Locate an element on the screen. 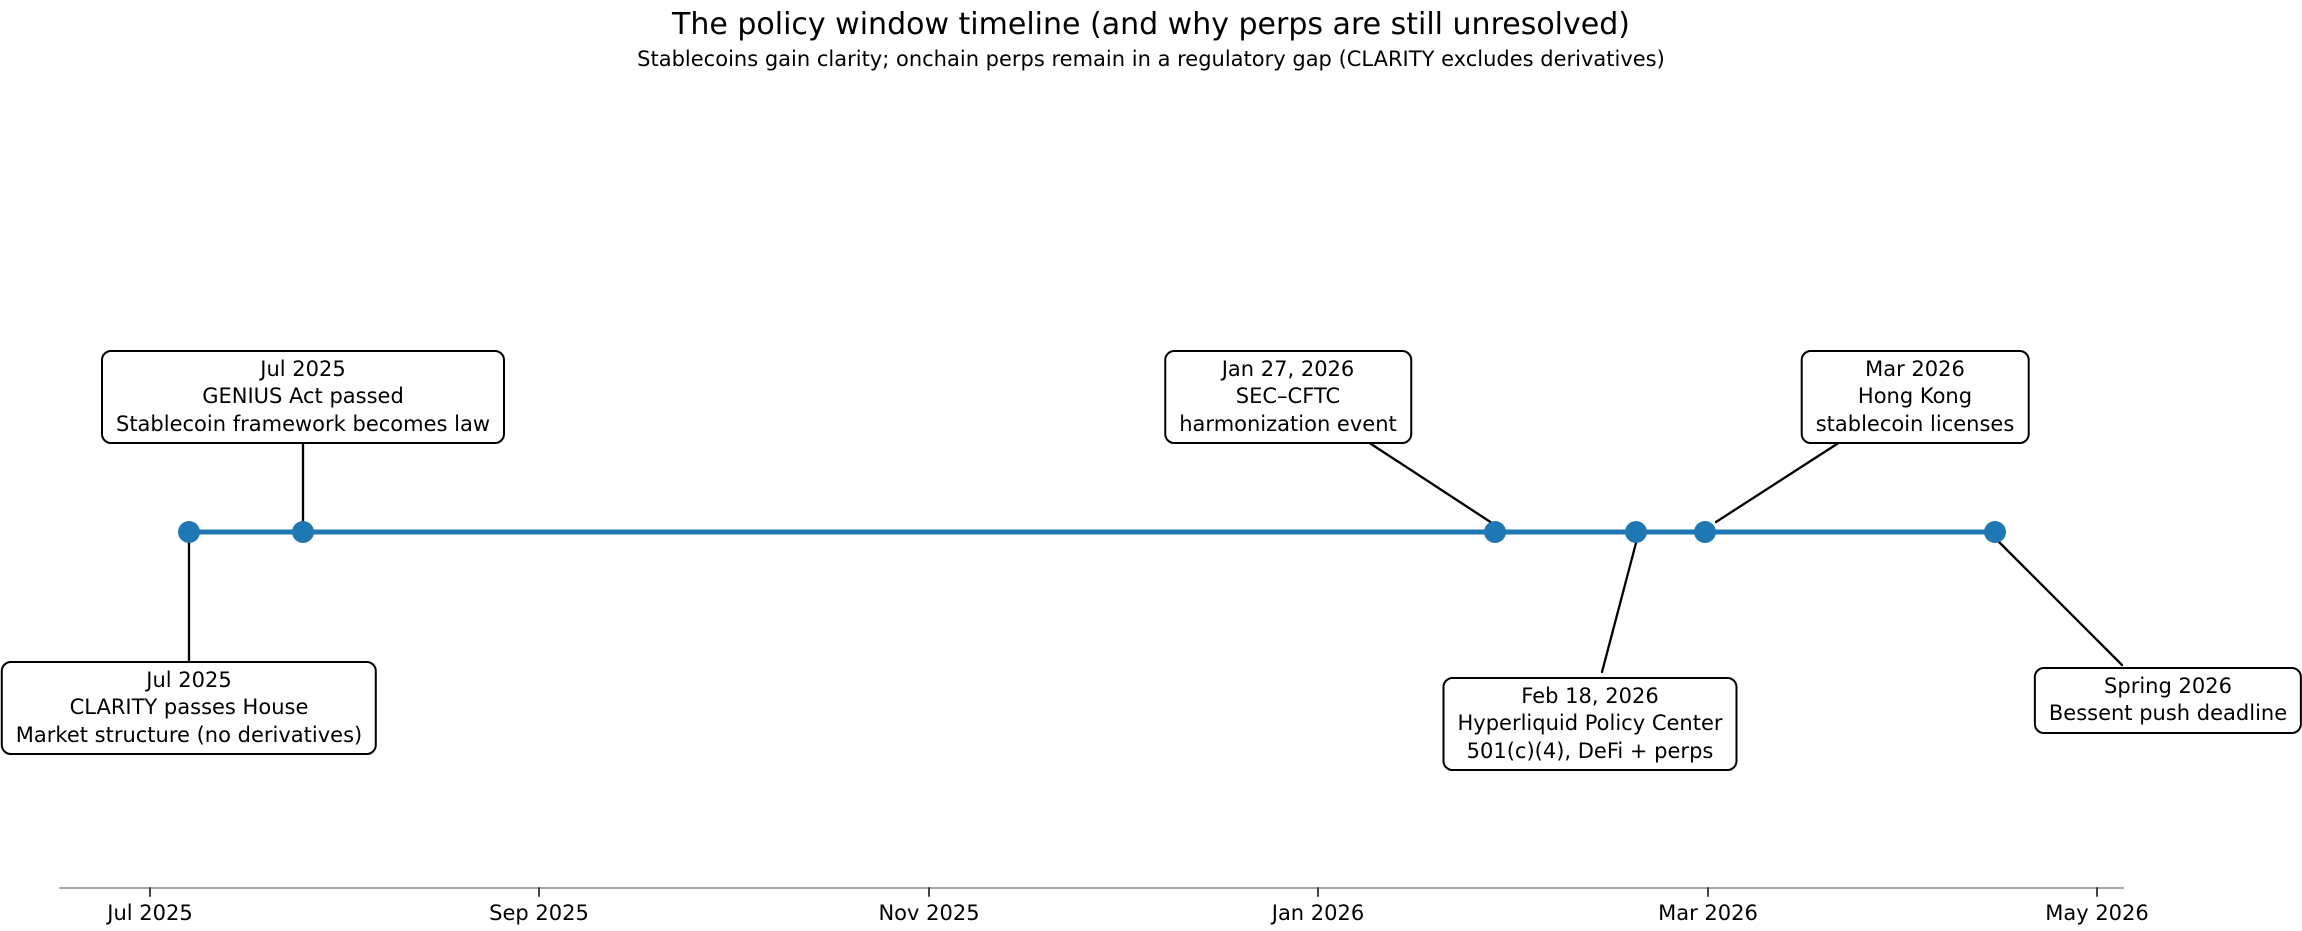 The height and width of the screenshot is (931, 2302). x-axis-tick-label: Mar 2026 is located at coordinates (1708, 913).